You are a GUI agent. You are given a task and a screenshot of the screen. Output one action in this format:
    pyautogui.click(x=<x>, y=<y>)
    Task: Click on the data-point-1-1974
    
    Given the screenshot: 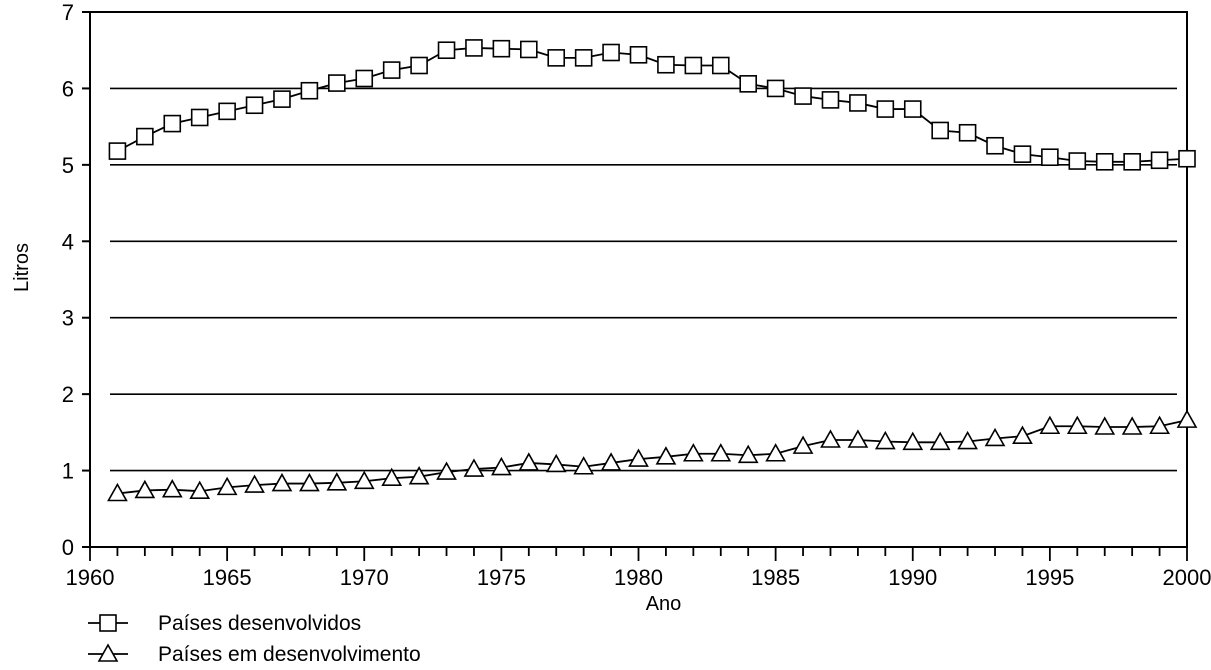 What is the action you would take?
    pyautogui.click(x=474, y=467)
    